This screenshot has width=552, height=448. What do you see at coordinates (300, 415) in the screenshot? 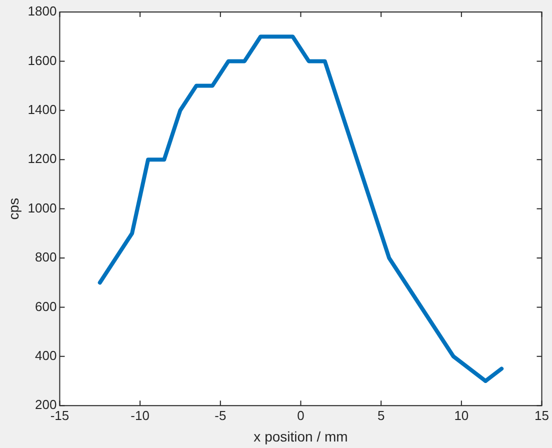
I see `x-tick-label: 0` at bounding box center [300, 415].